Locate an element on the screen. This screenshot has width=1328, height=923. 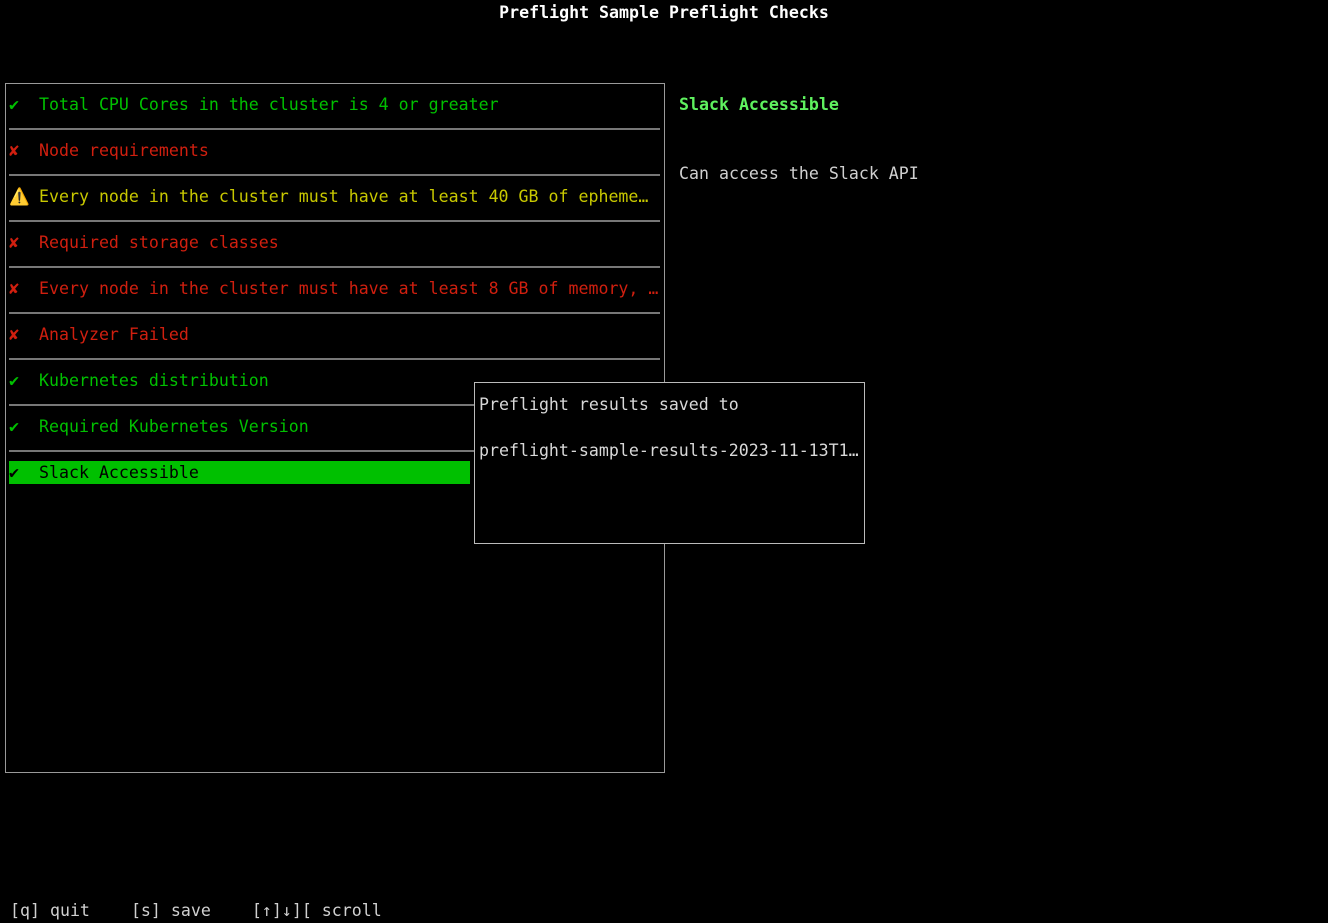
check-label: Analyzer Failed is located at coordinates (114, 334).